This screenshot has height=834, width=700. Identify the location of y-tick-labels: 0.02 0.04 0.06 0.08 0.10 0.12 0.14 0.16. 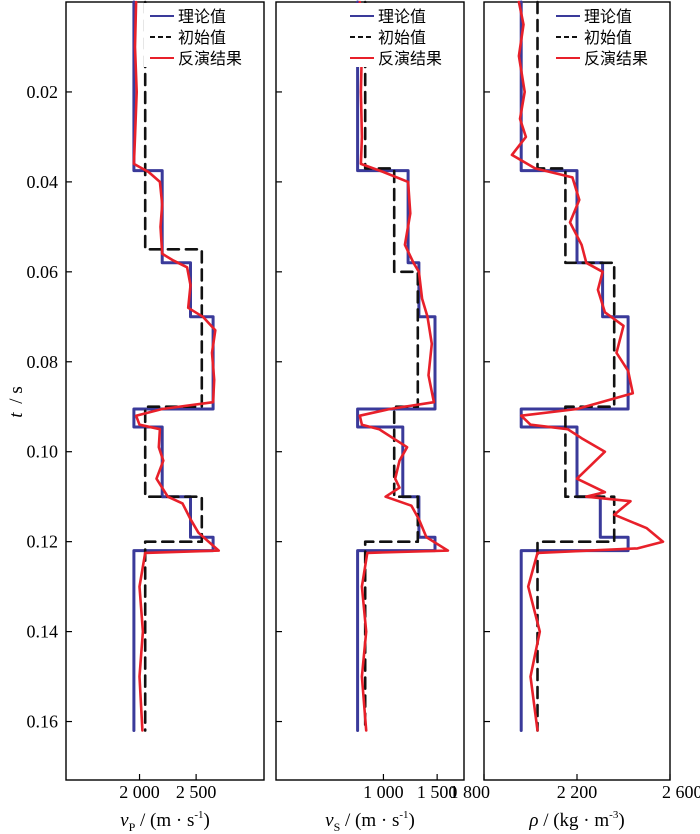
(43, 407).